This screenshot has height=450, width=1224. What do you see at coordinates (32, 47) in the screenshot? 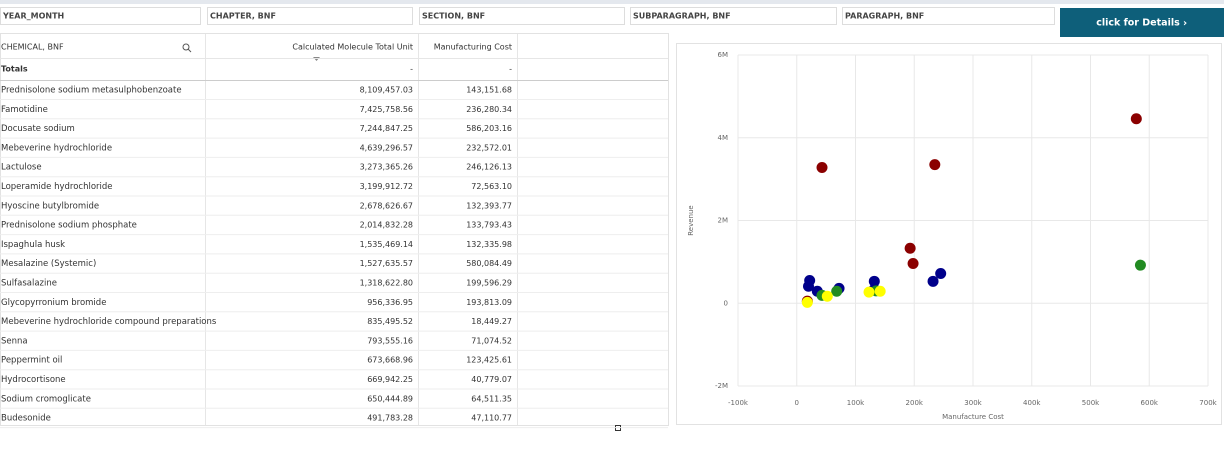
I see `column-header: CHEMICAL, BNF` at bounding box center [32, 47].